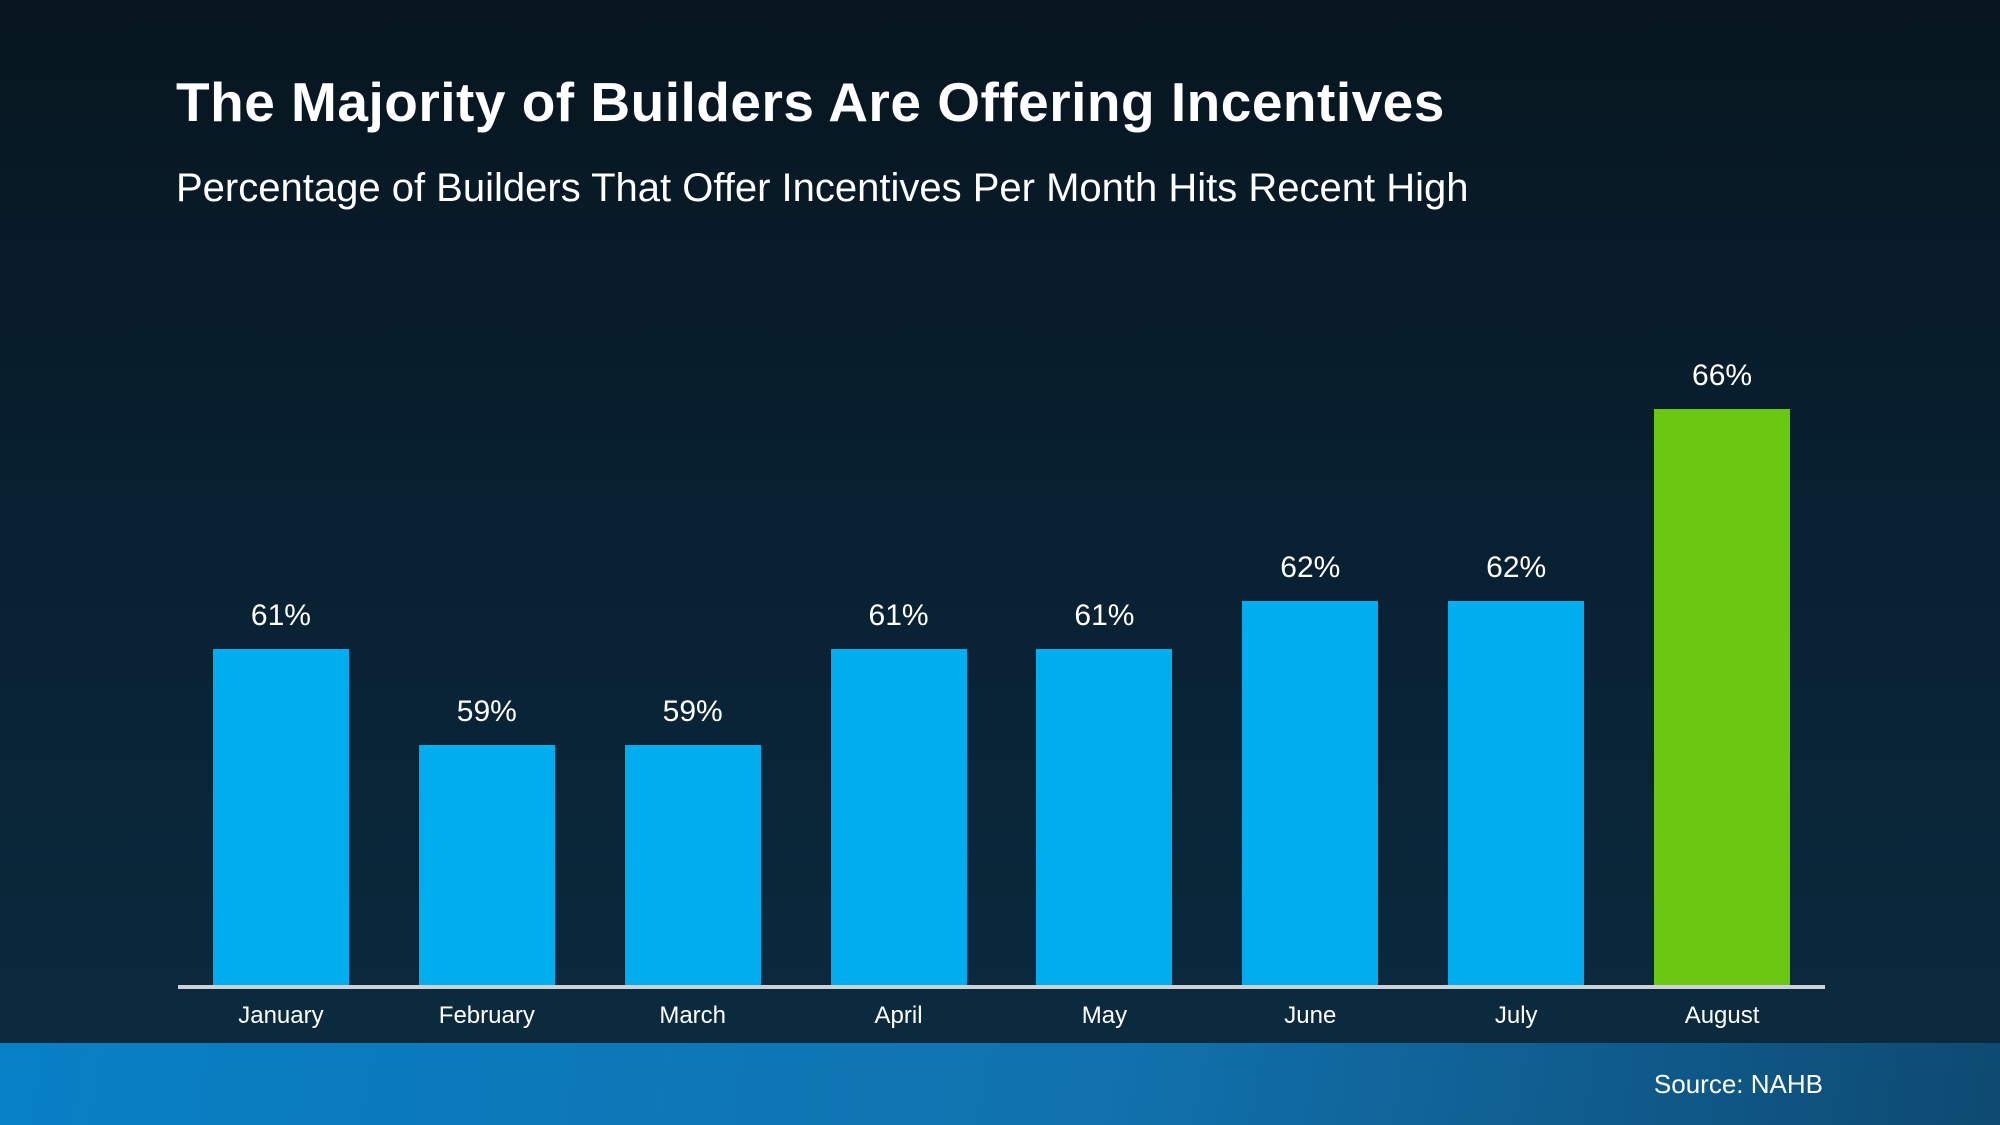  I want to click on bar-slot-january: 61%, so click(281, 792).